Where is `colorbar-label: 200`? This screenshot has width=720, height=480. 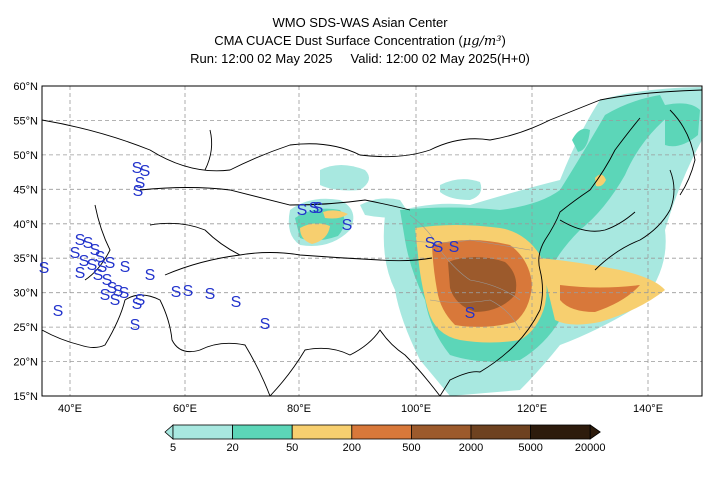 colorbar-label: 200 is located at coordinates (351, 448).